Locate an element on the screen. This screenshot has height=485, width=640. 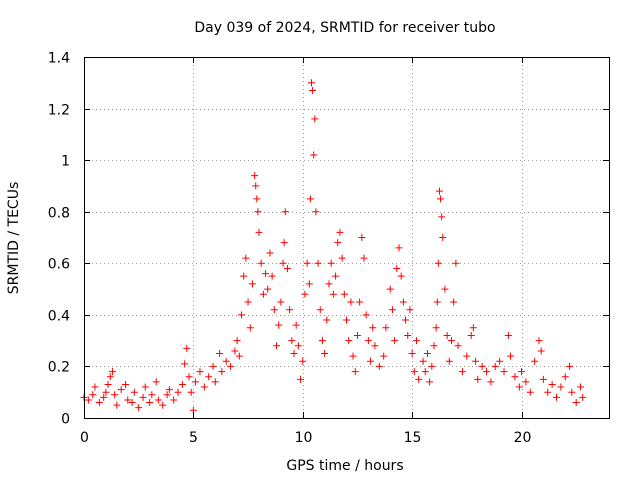
x-tick-label: 0 is located at coordinates (84, 438).